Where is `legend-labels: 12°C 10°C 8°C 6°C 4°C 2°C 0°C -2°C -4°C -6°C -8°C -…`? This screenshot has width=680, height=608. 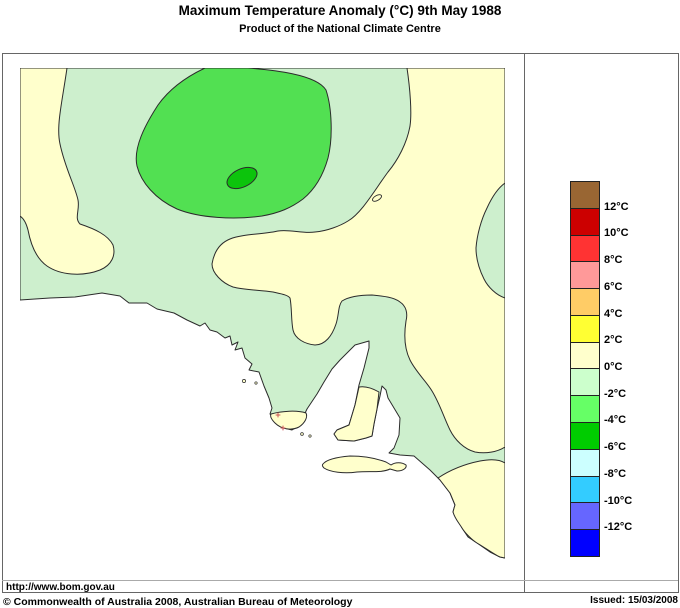
legend-labels: 12°C 10°C 8°C 6°C 4°C 2°C 0°C -2°C -4°C -6°C -8°C -… is located at coordinates (634, 368).